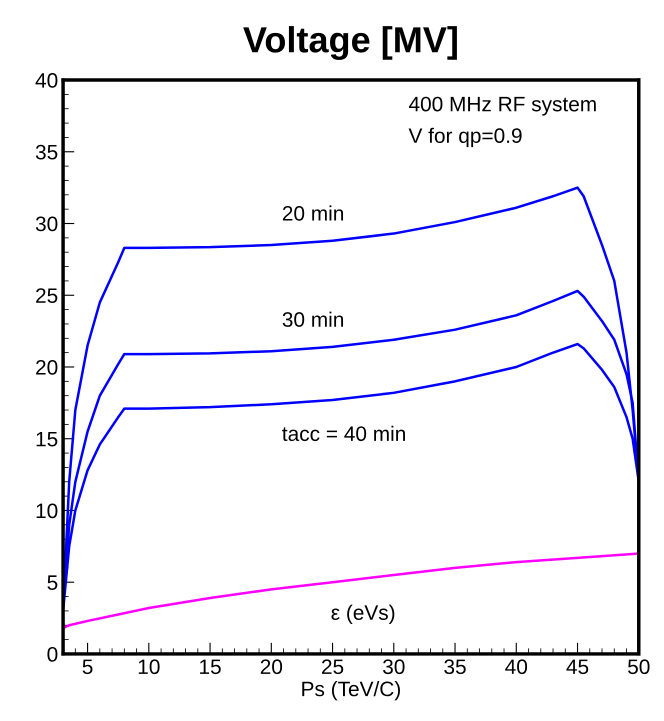 The height and width of the screenshot is (721, 664). I want to click on y-tick-label: 15, so click(47, 439).